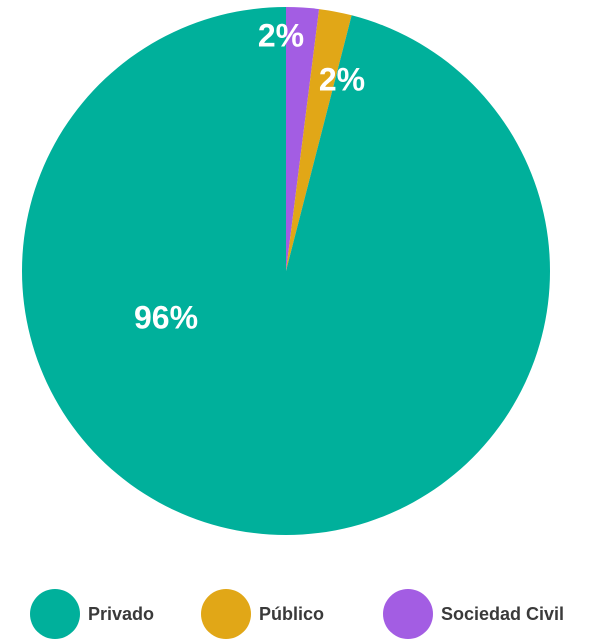  Describe the element at coordinates (166, 317) in the screenshot. I see `pie-label-privado: 96%` at that location.